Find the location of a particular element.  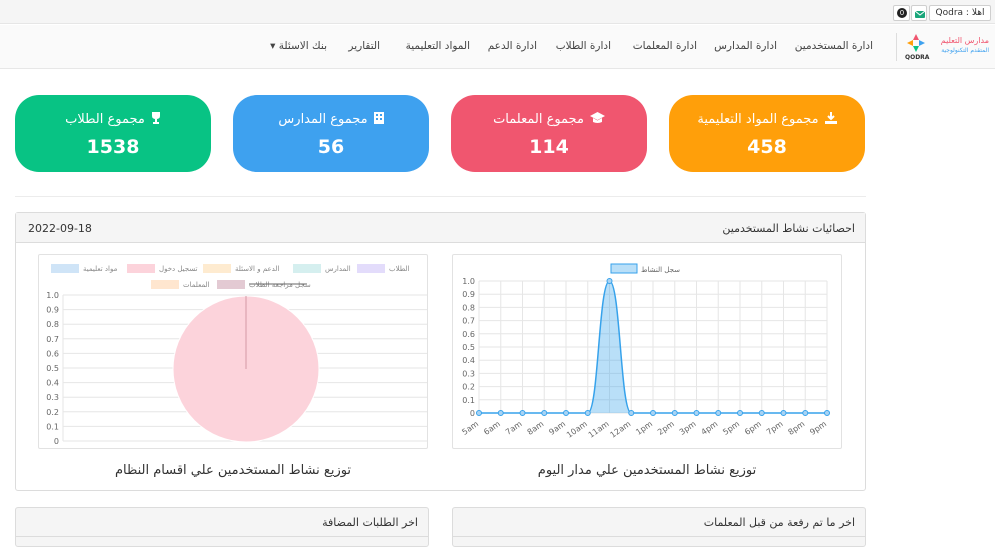

x-tick-label: 9am is located at coordinates (557, 428).